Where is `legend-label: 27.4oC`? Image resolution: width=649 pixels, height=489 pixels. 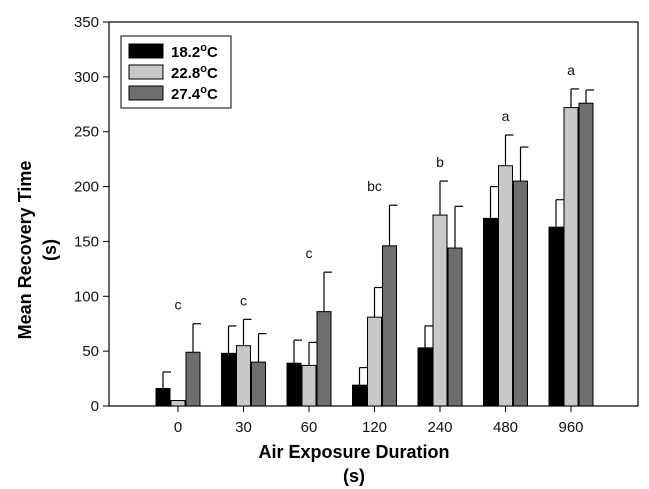 legend-label: 27.4oC is located at coordinates (194, 93).